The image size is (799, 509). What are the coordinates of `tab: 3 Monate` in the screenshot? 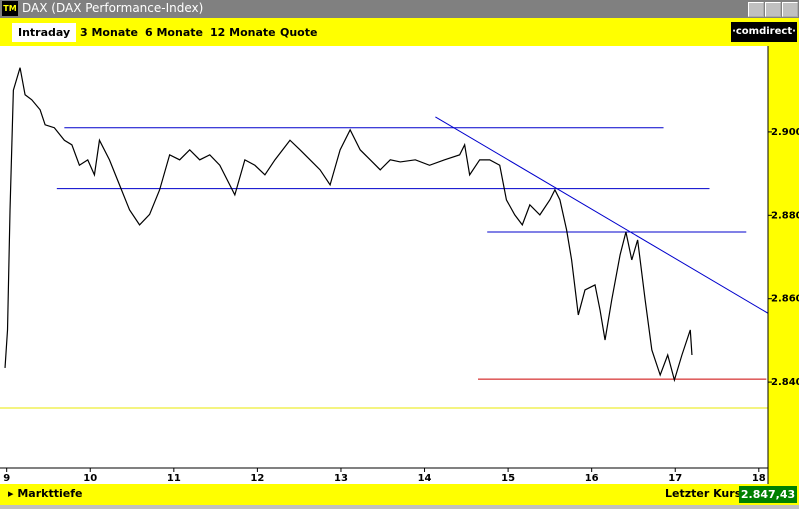 It's located at (109, 32).